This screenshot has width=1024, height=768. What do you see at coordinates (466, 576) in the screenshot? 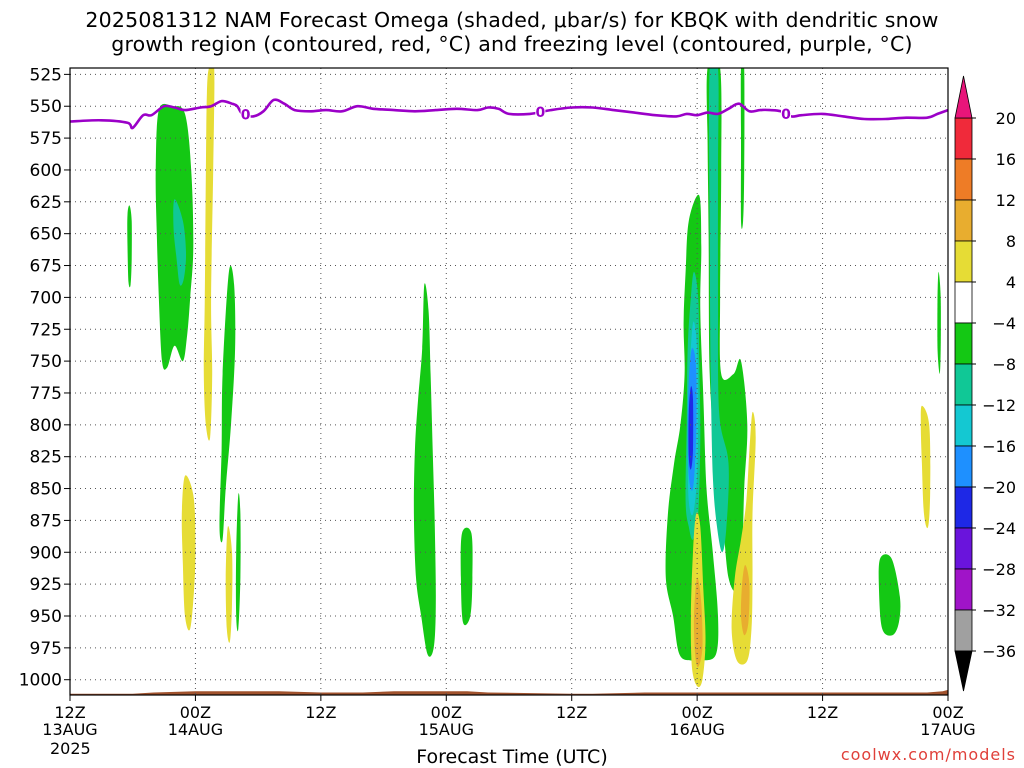
I see `omega-region-green-blob-15aug-03z` at bounding box center [466, 576].